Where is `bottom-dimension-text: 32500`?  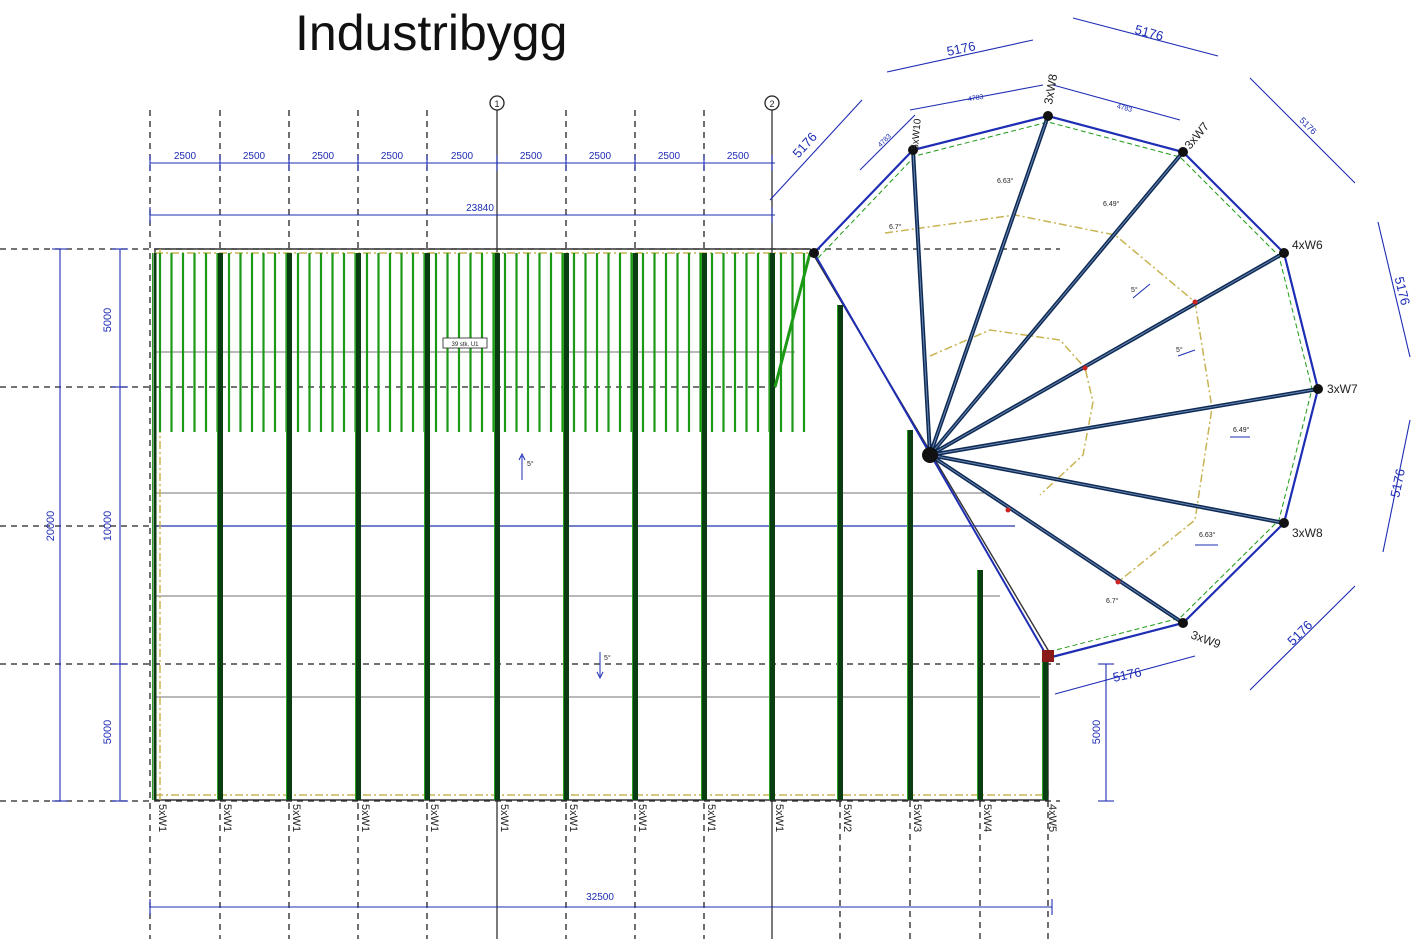 bottom-dimension-text: 32500 is located at coordinates (600, 897).